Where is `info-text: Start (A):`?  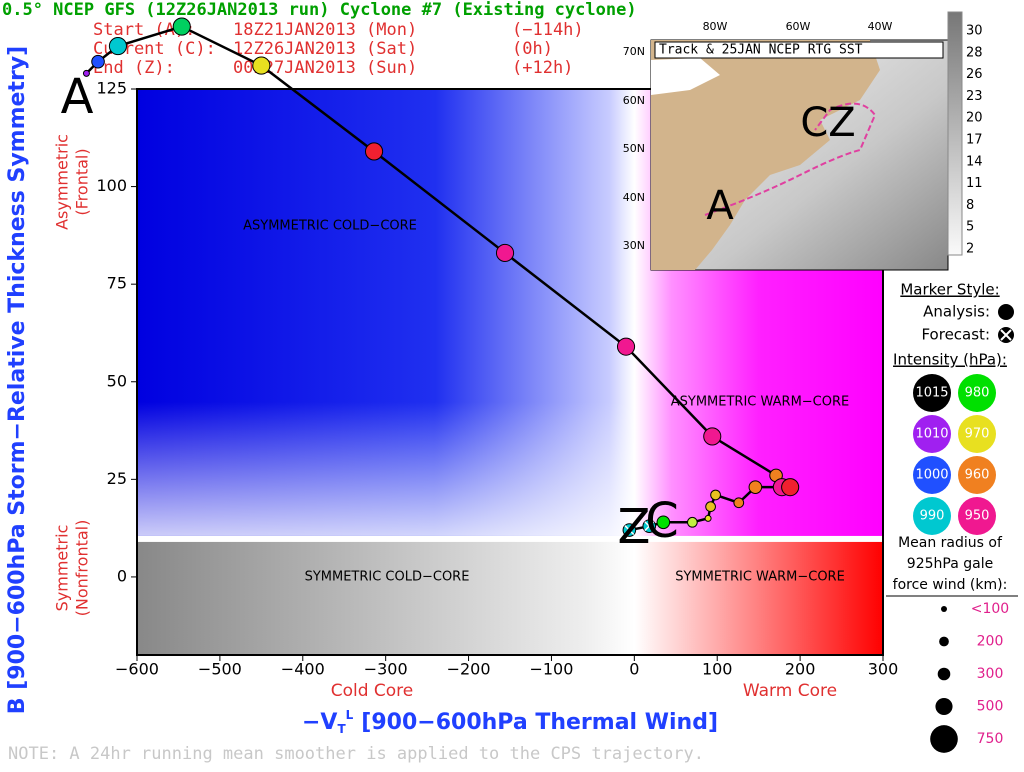
info-text: Start (A): is located at coordinates (144, 30).